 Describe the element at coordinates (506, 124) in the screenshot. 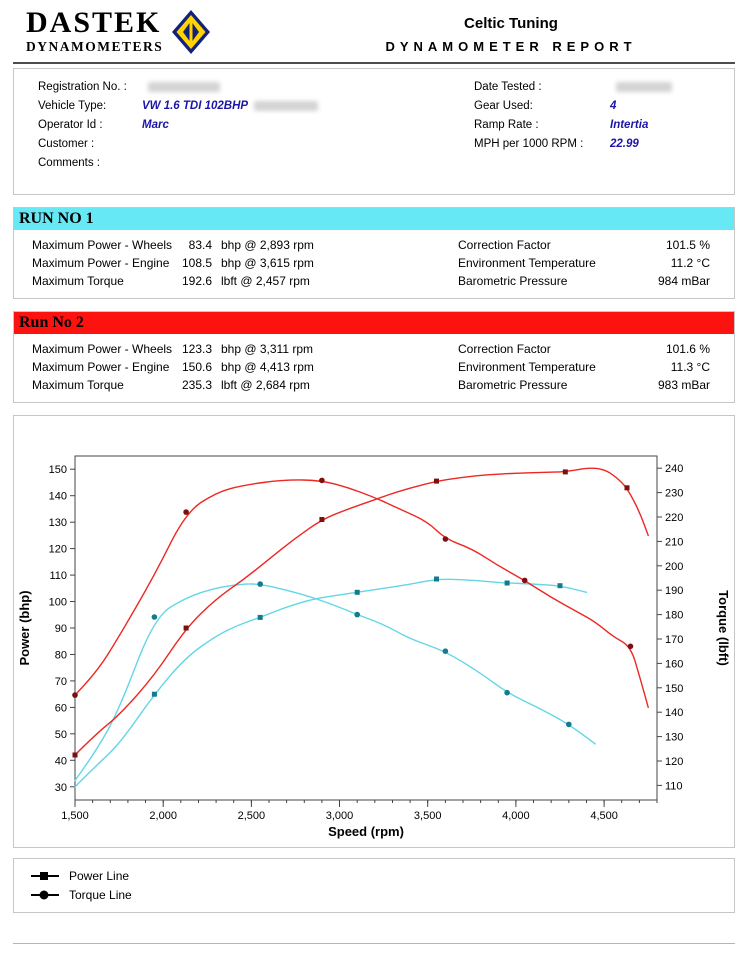

I see `ramp-rate-label: Ramp Rate :` at that location.